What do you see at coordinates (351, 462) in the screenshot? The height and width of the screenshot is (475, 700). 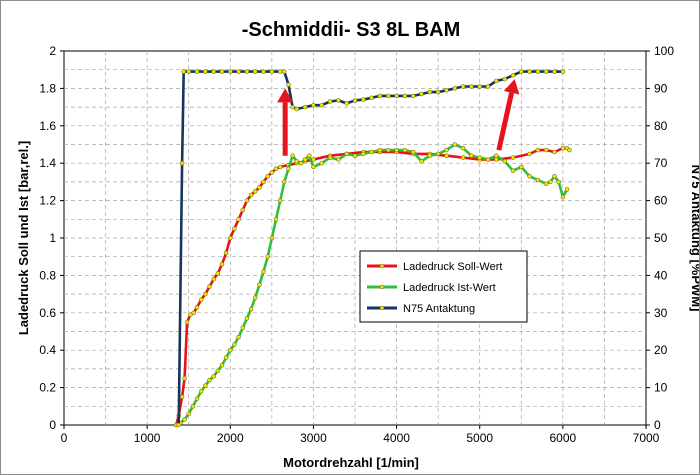 I see `x-axis-title: Motordrehzahl [1/min]` at bounding box center [351, 462].